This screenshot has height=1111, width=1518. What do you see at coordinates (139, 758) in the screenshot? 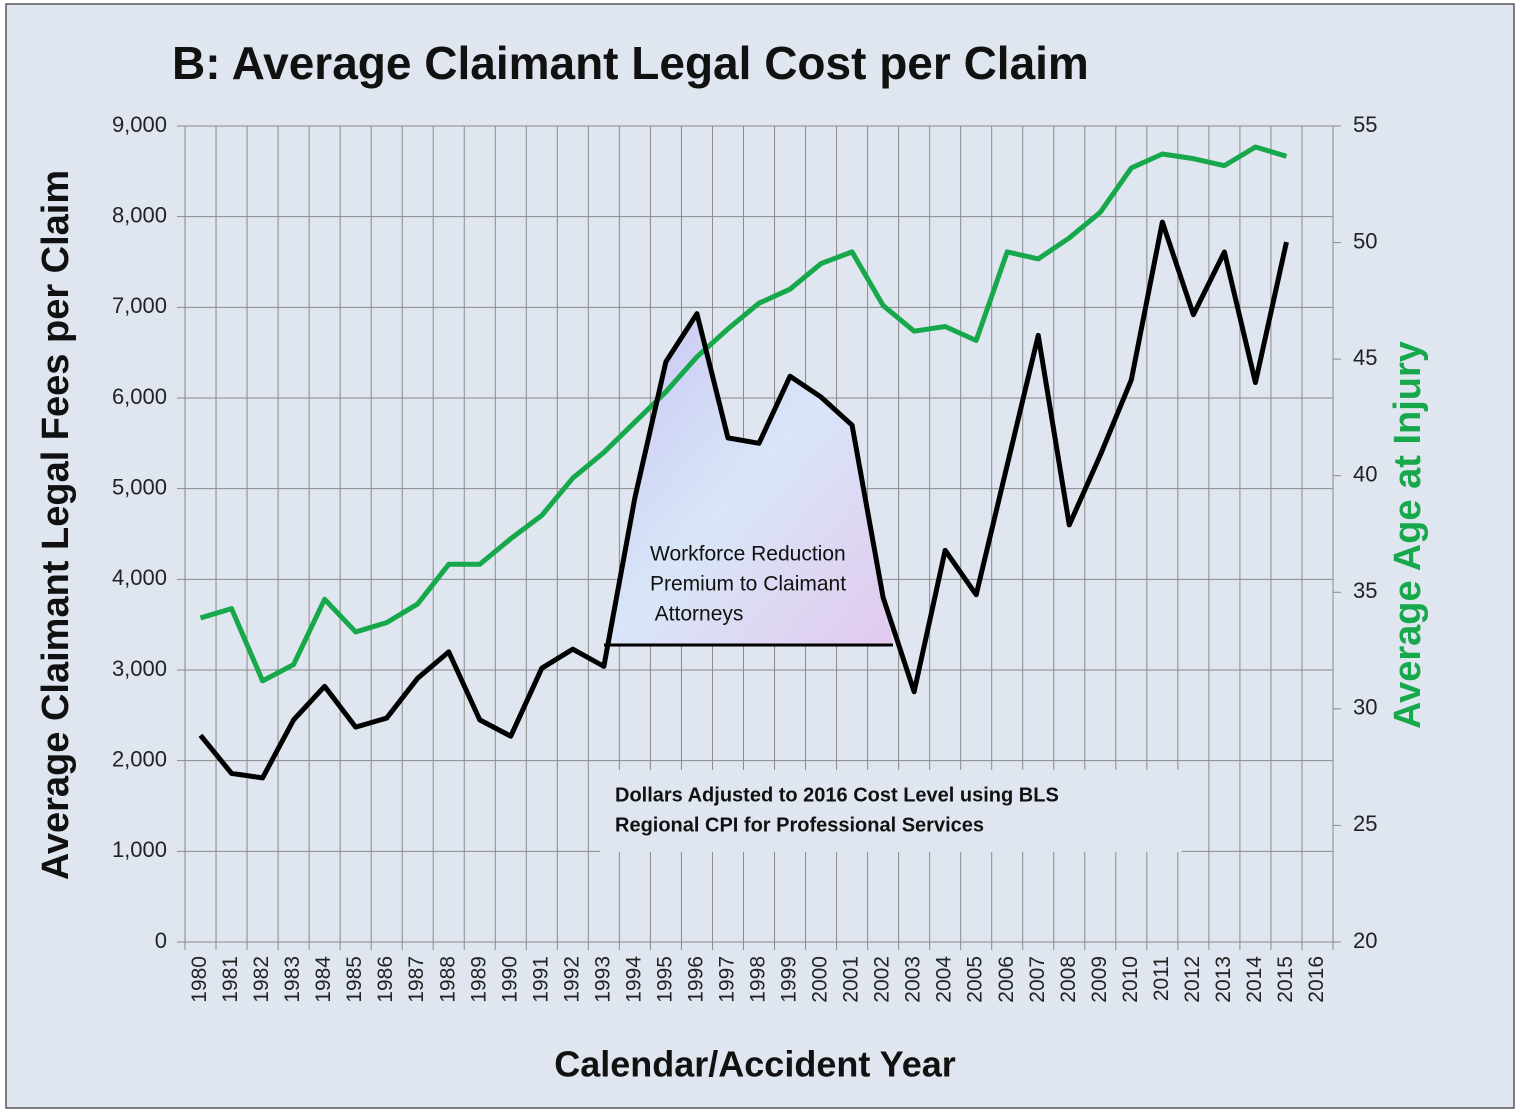
I see `y-tick-label: 2,000` at bounding box center [139, 758].